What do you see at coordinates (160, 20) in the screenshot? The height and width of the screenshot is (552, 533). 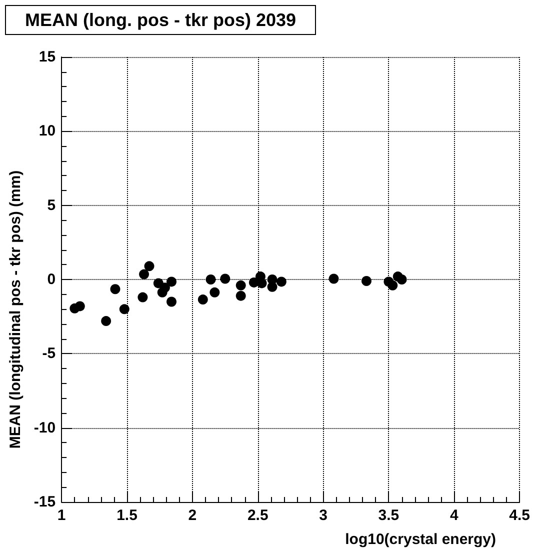 I see `chart-title: MEAN (long. pos - tkr pos) 2039` at bounding box center [160, 20].